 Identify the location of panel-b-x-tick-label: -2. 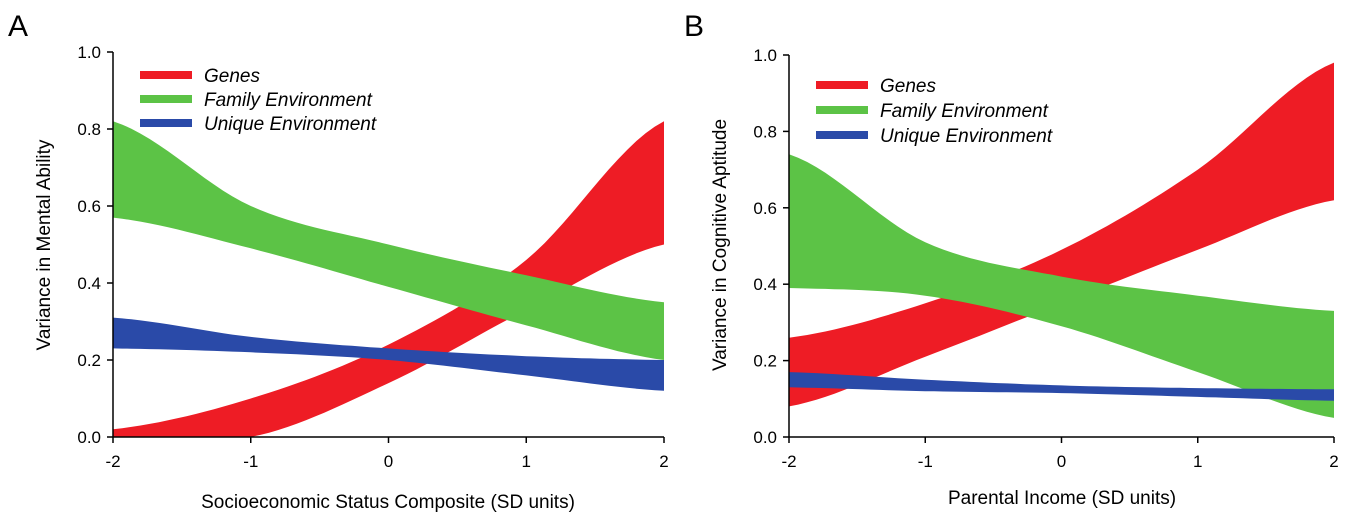
(788, 461).